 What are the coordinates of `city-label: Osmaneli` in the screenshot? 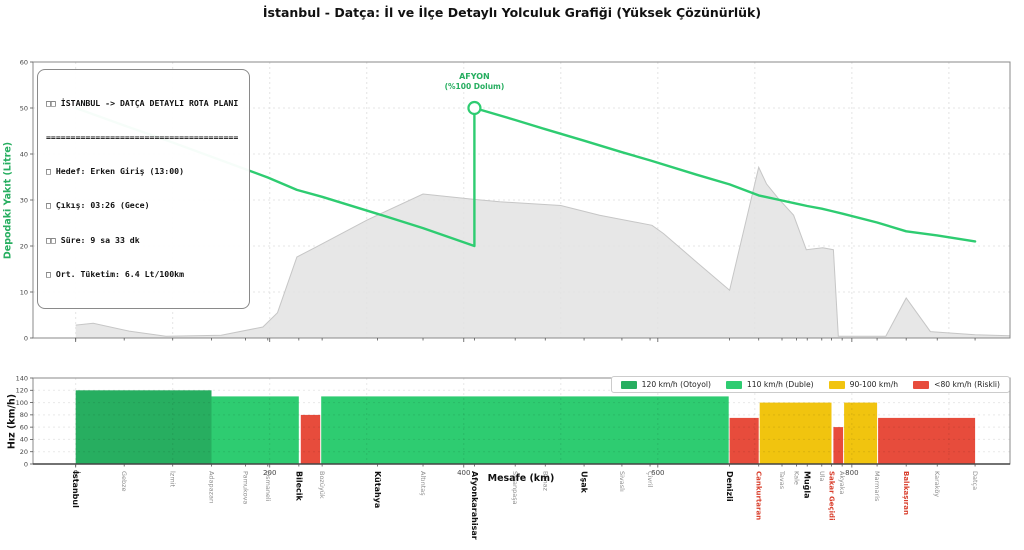 It's located at (268, 486).